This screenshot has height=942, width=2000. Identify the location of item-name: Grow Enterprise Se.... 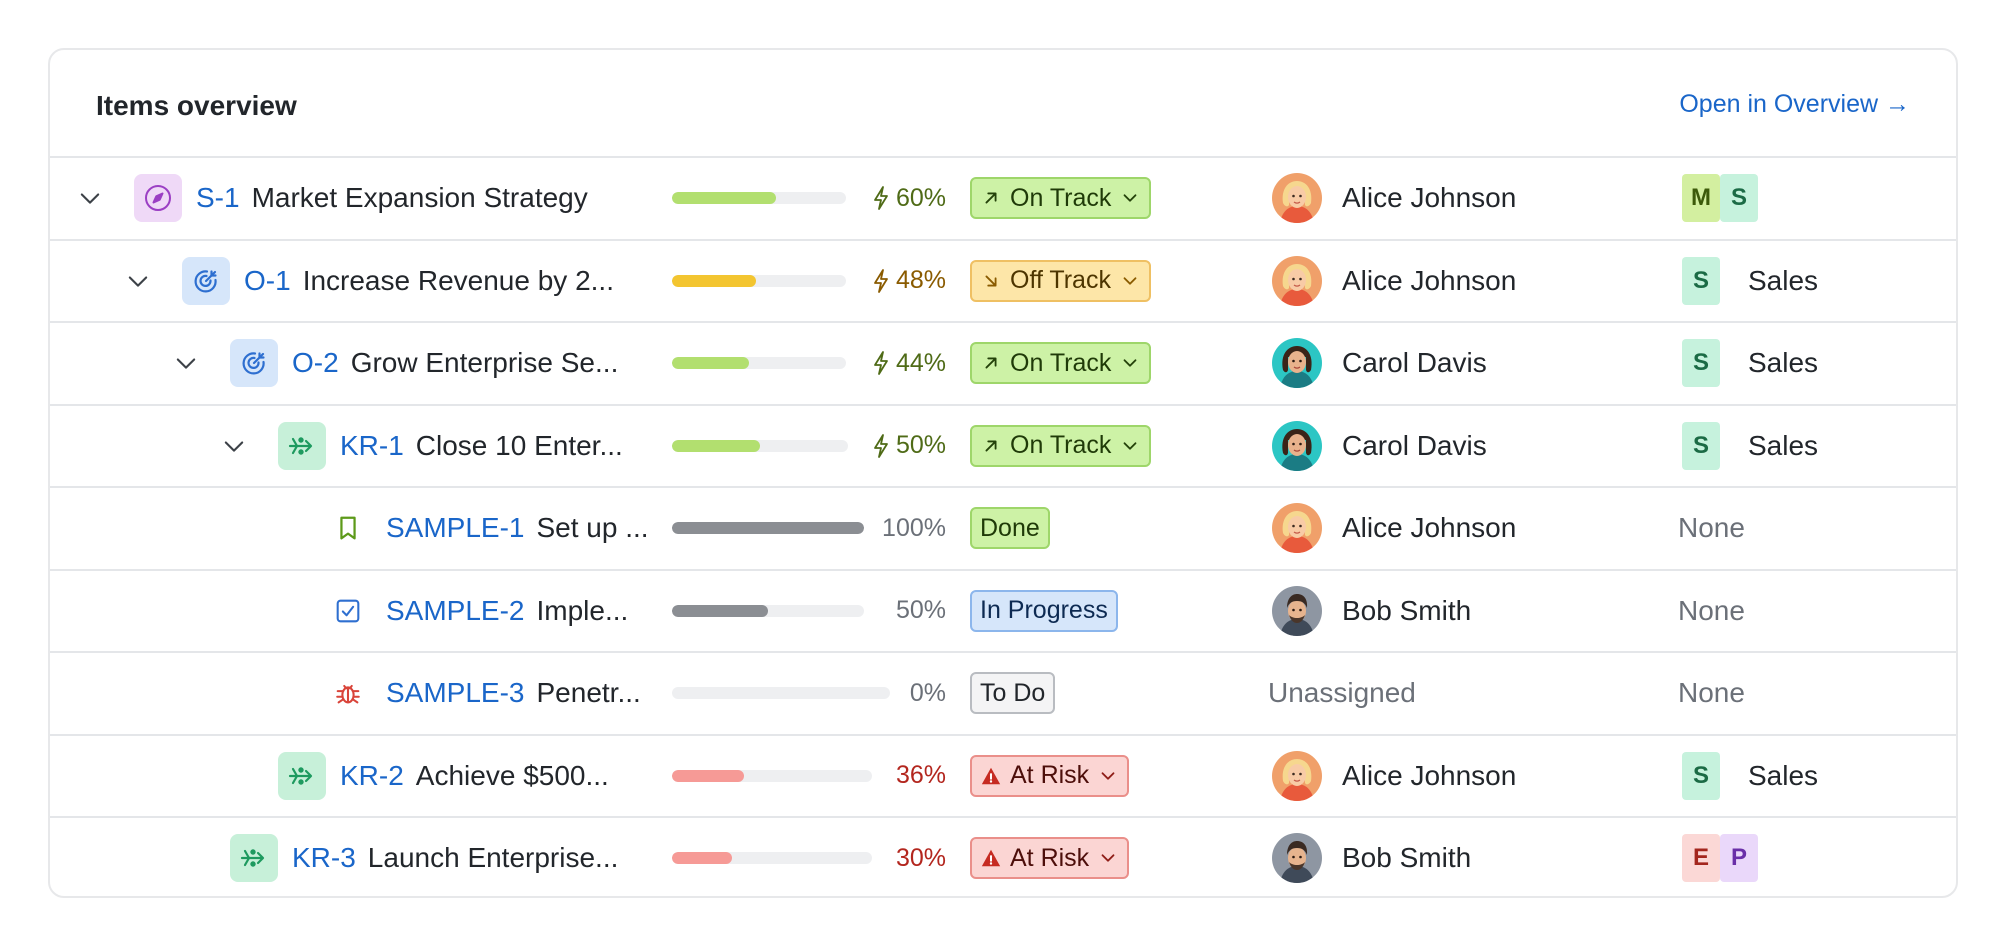
(484, 363).